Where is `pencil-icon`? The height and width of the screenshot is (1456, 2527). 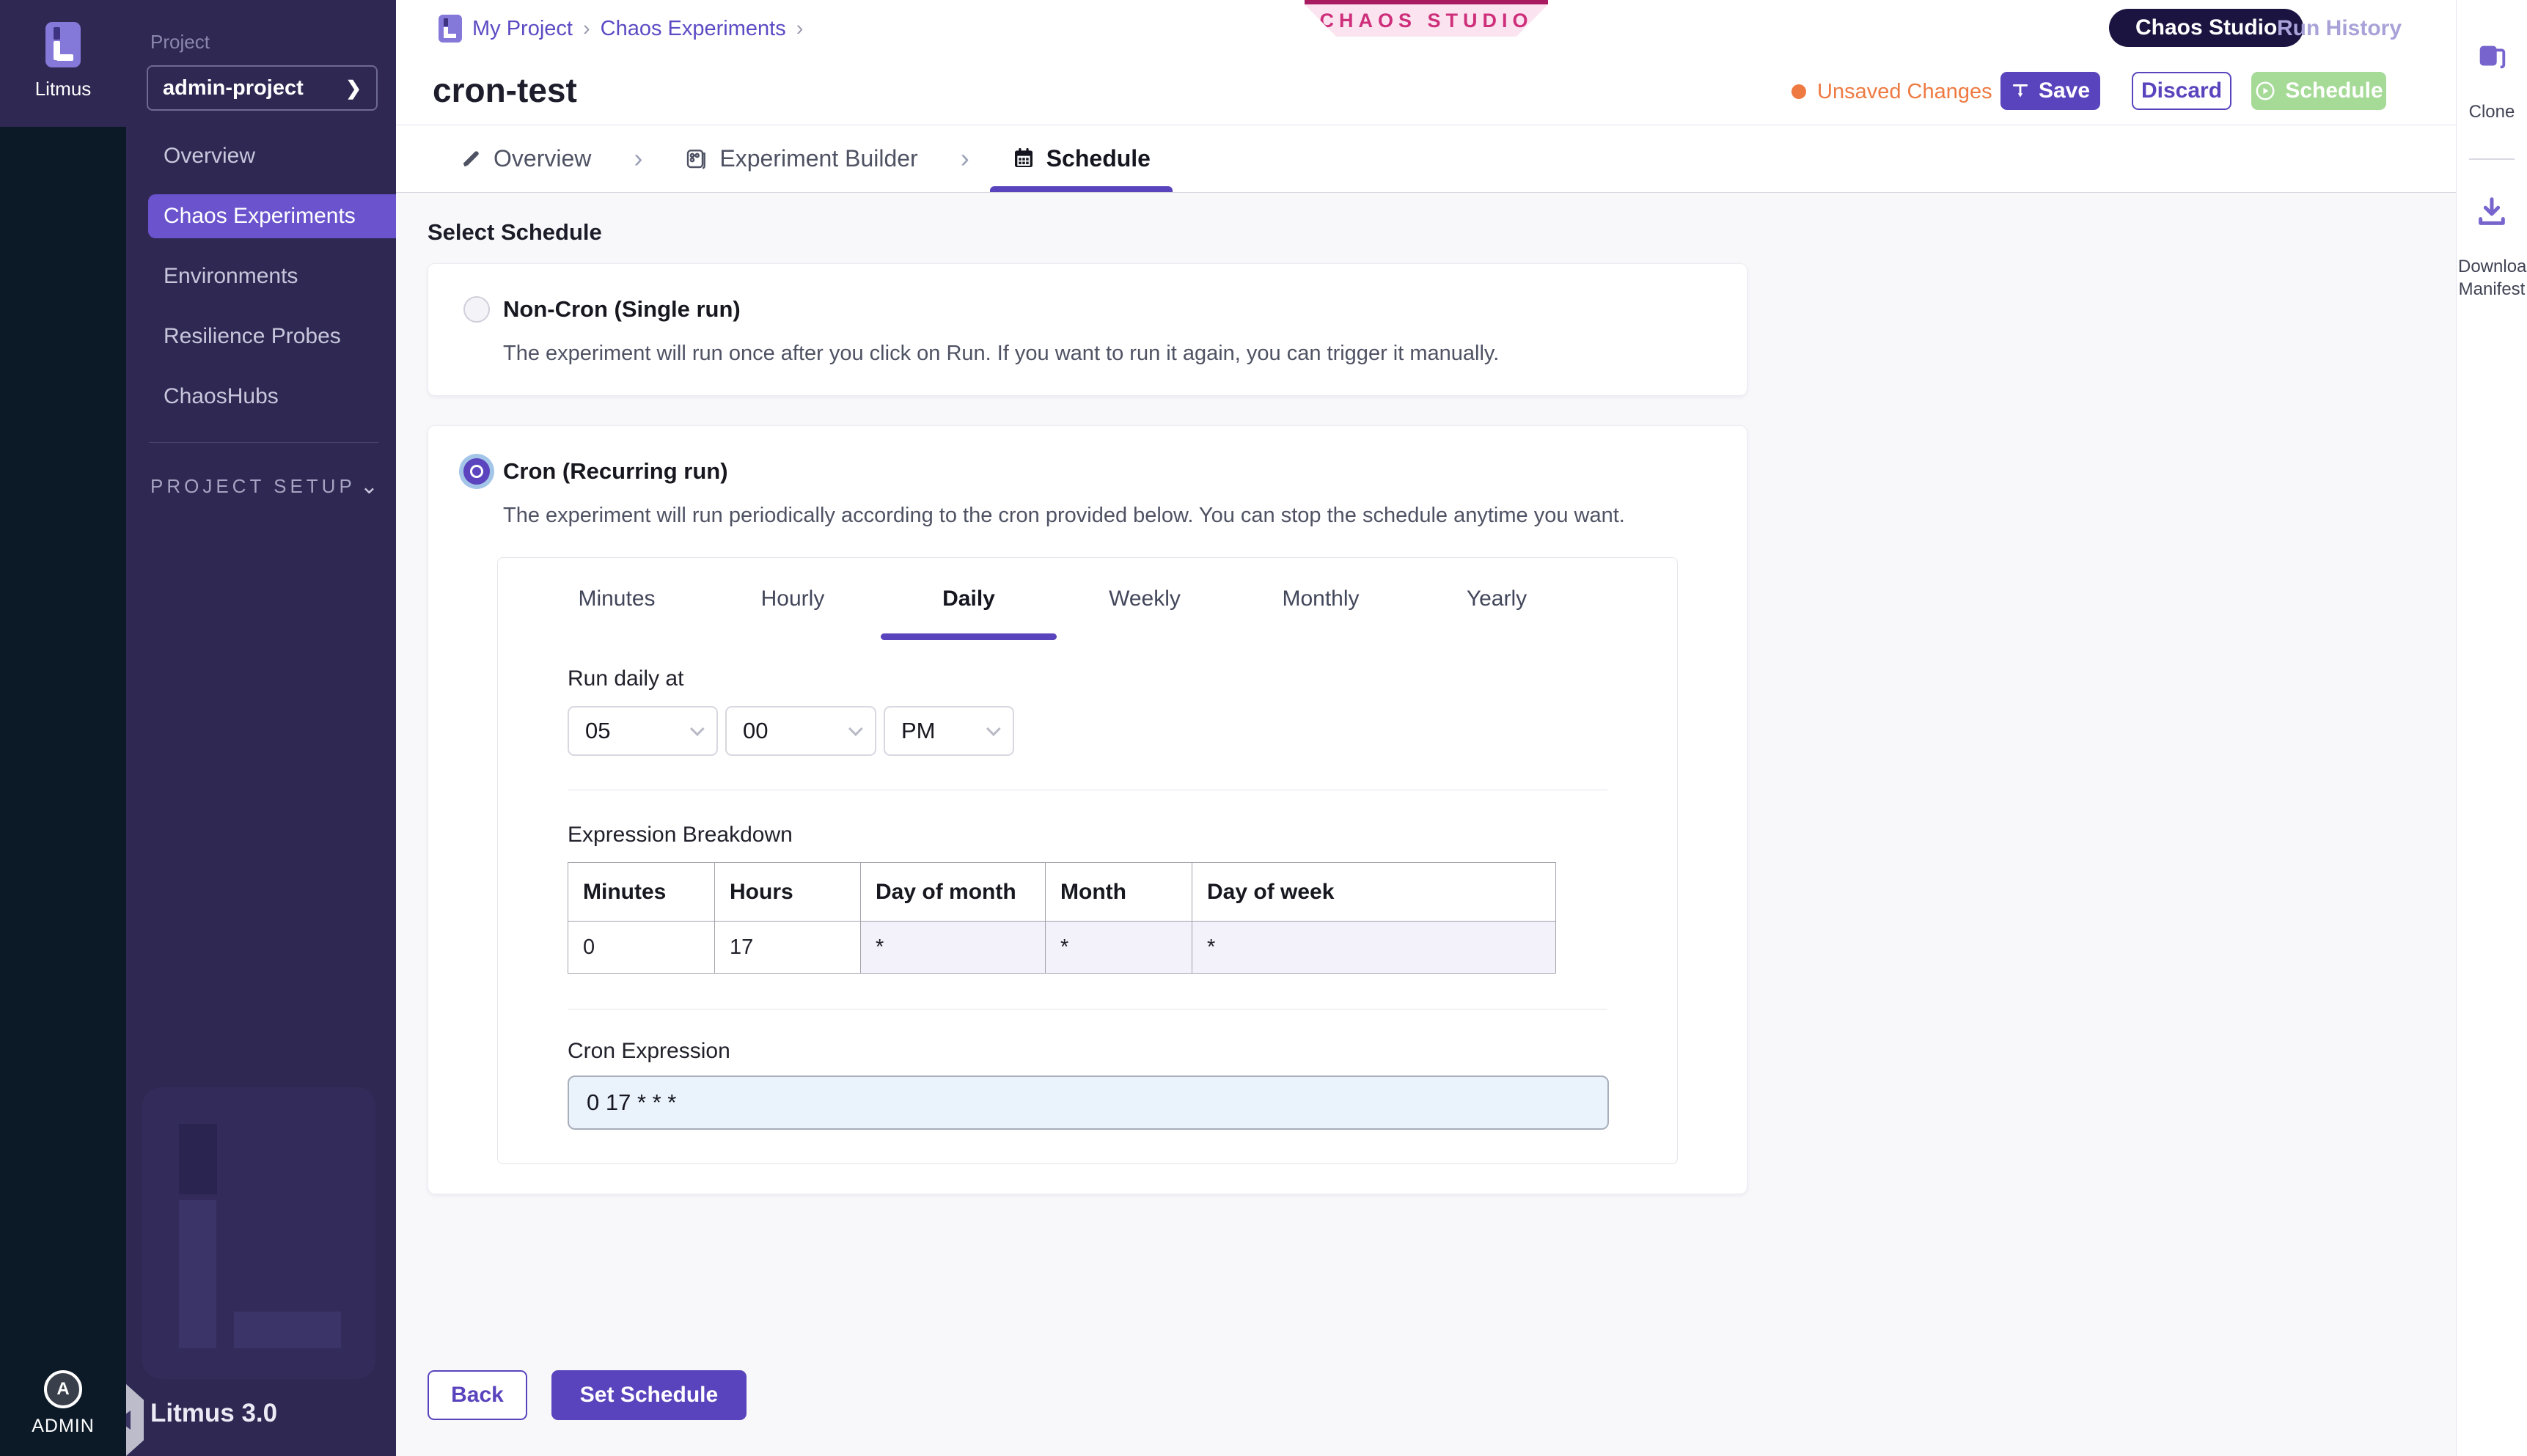 pencil-icon is located at coordinates (471, 159).